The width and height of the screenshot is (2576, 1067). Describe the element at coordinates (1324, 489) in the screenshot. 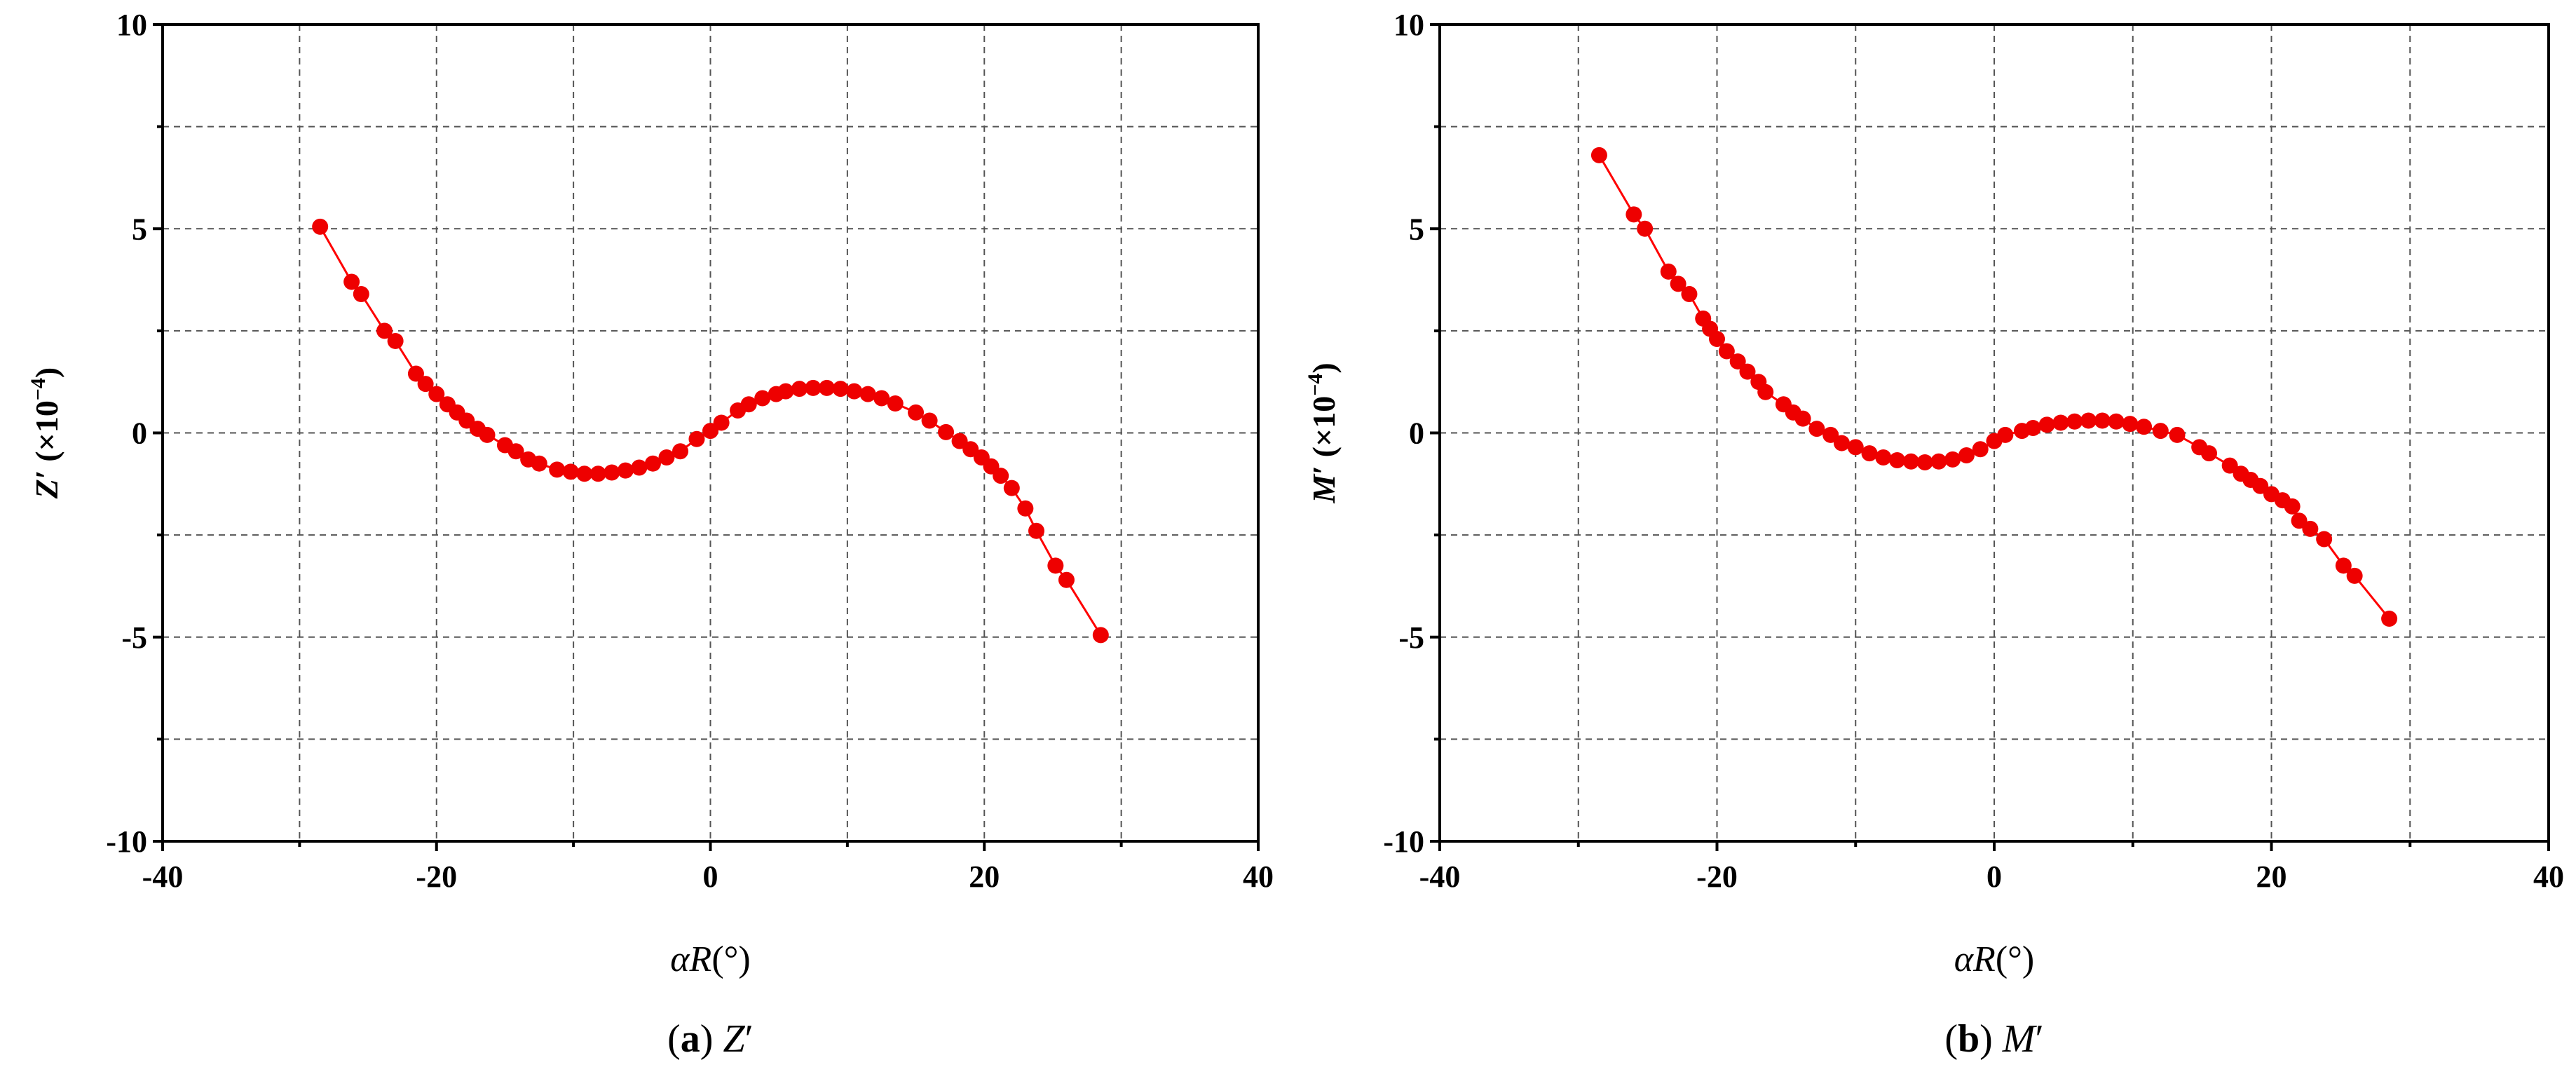

I see `y-axis-title-symbol: M` at that location.